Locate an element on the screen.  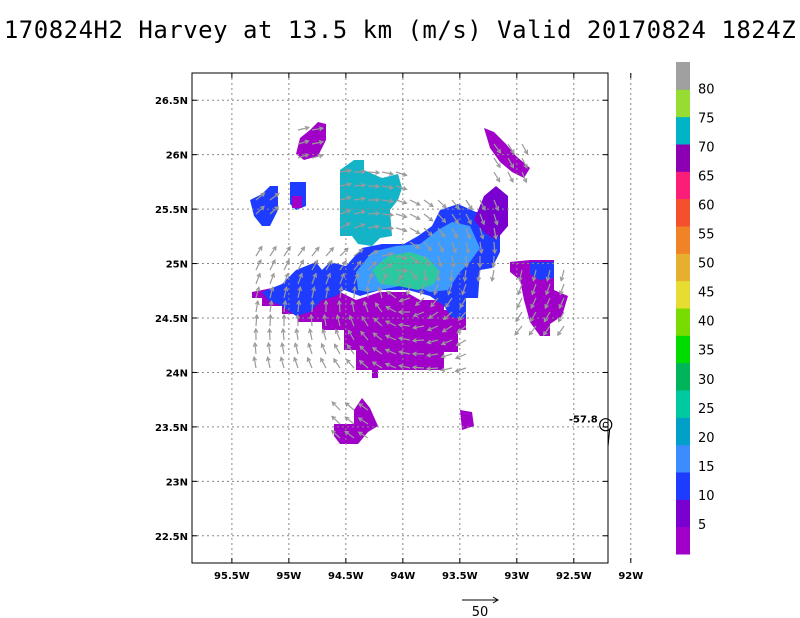
colorbar-label: 50 is located at coordinates (706, 264).